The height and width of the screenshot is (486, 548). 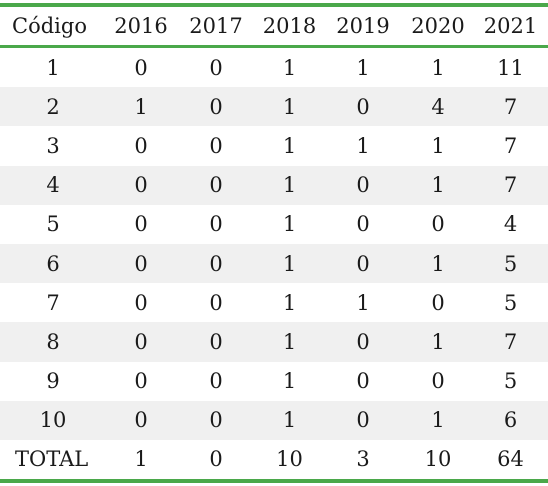 I want to click on total-cell-2021: 64, so click(x=510, y=459).